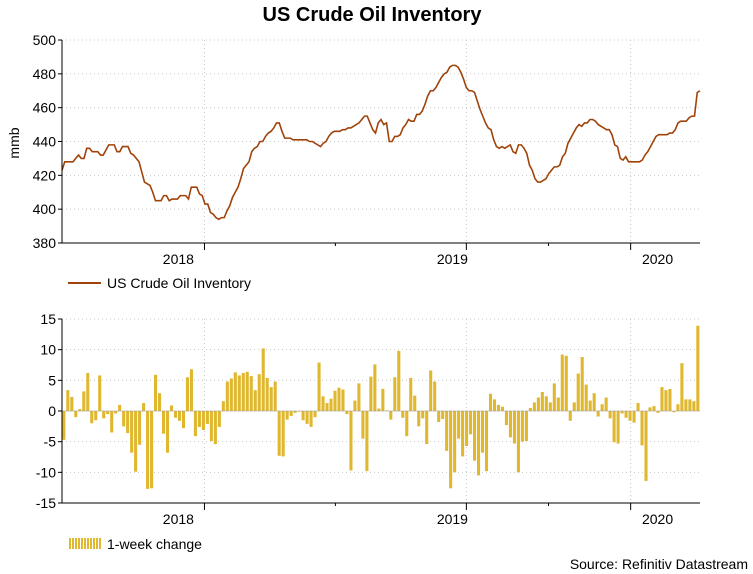 This screenshot has width=753, height=574. Describe the element at coordinates (50, 442) in the screenshot. I see `y-tick-label: -5` at that location.